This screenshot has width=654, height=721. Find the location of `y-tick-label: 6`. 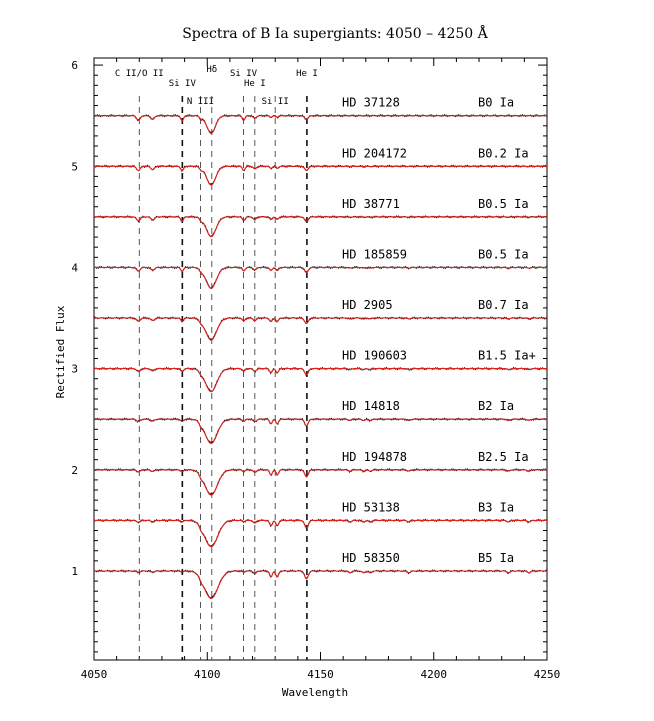

y-tick-label: 6 is located at coordinates (74, 65).